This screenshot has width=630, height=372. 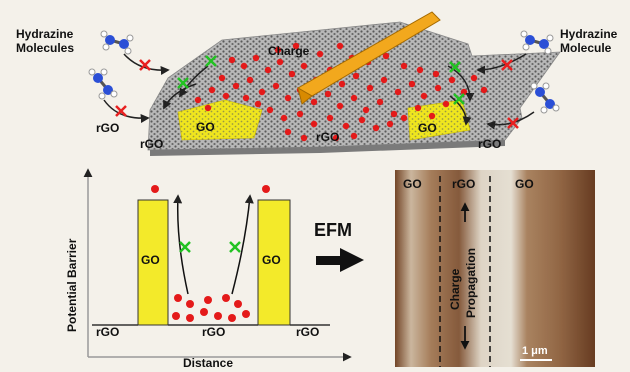 What do you see at coordinates (340, 260) in the screenshot?
I see `right-arrow-icon` at bounding box center [340, 260].